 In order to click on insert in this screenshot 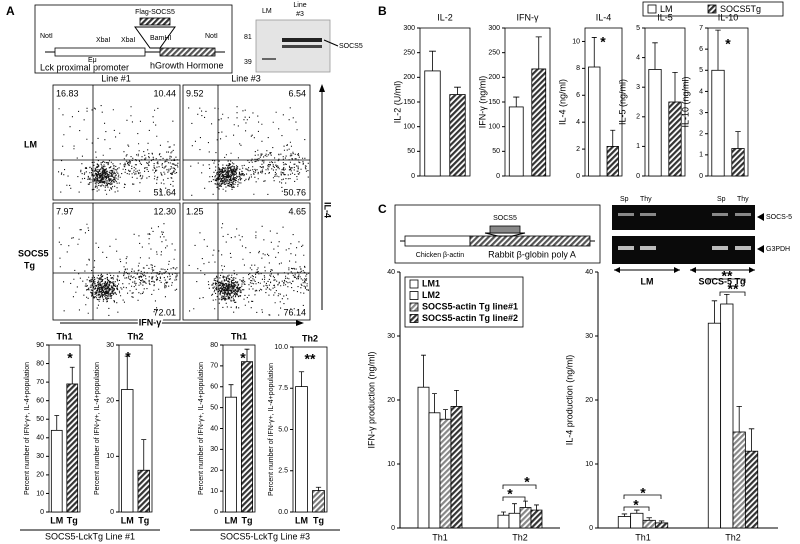, I will do `click(155, 37)`.